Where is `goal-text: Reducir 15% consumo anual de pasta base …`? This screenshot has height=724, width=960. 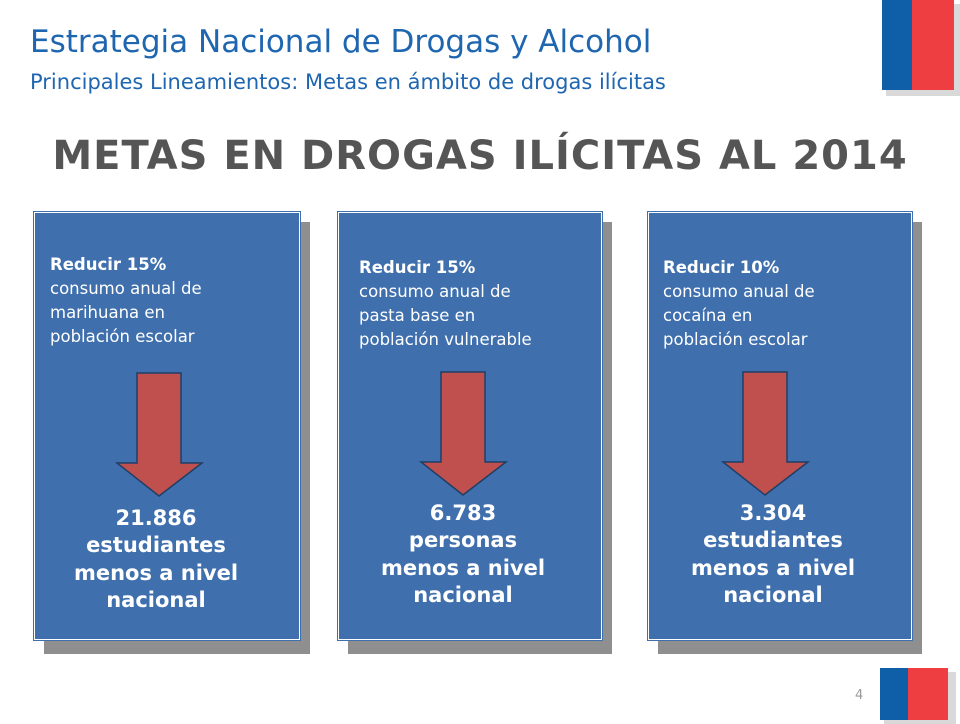 goal-text: Reducir 15% consumo anual de pasta base … is located at coordinates (445, 304).